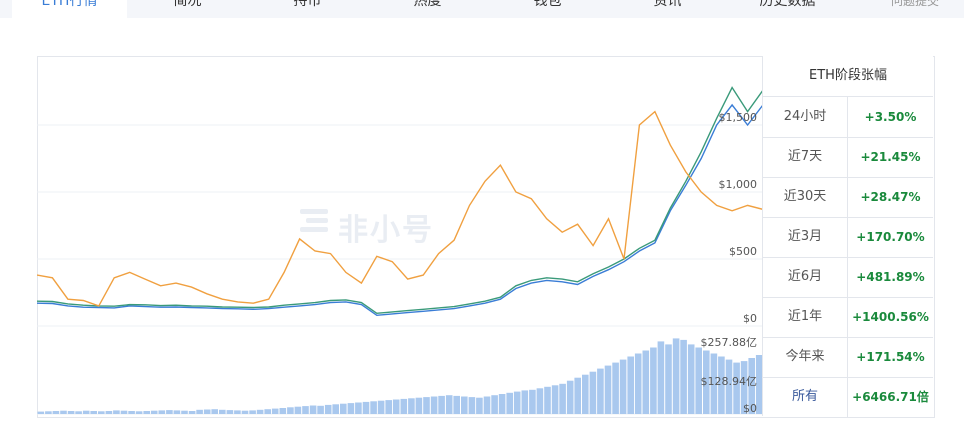  Describe the element at coordinates (890, 317) in the screenshot. I see `stats-value: +1400.56%` at that location.